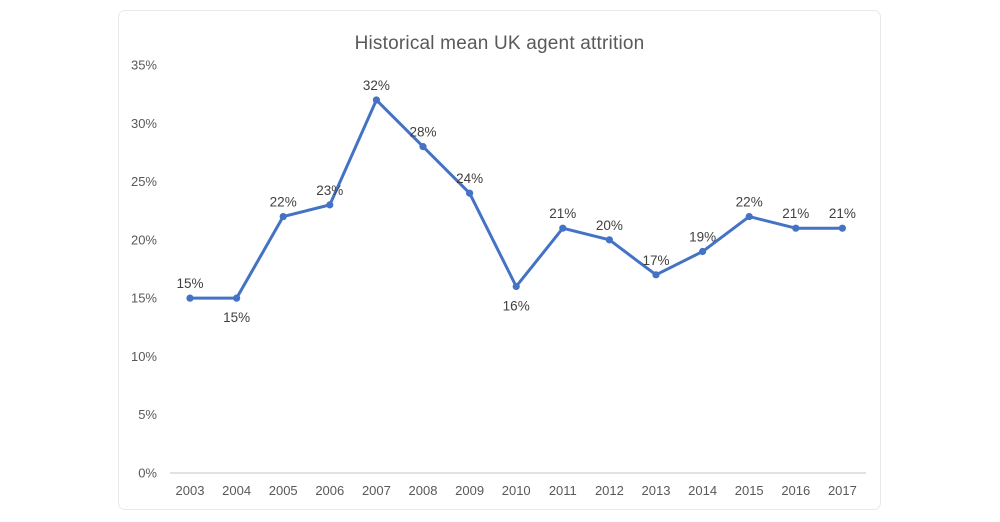 The image size is (1000, 522). I want to click on y-axis-tick-label: 10%, so click(144, 356).